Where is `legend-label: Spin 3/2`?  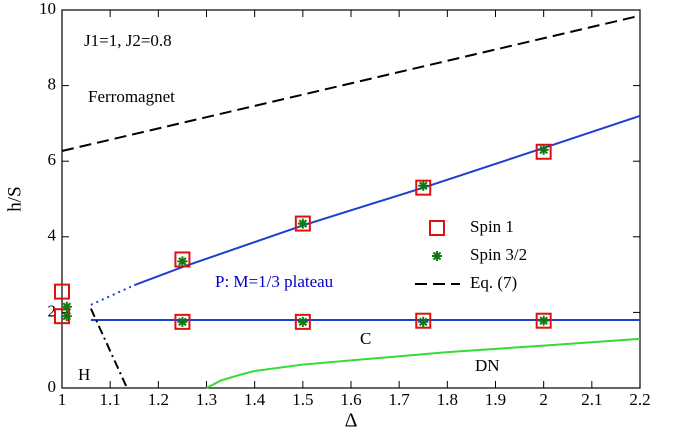 legend-label: Spin 3/2 is located at coordinates (498, 254).